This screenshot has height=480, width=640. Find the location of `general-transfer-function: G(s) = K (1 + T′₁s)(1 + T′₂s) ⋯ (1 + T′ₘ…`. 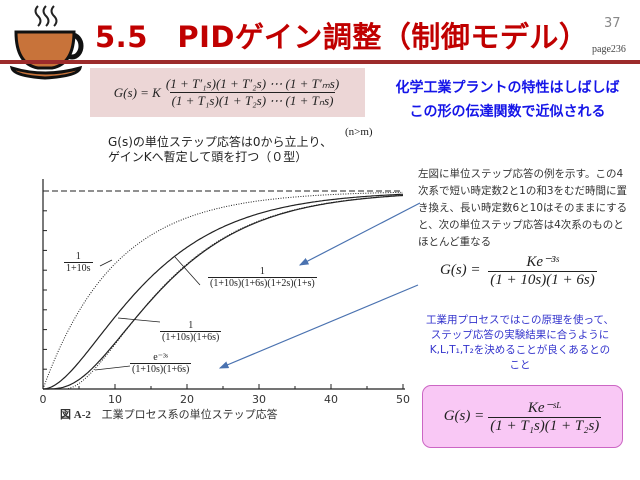

general-transfer-function: G(s) = K (1 + T′₁s)(1 + T′₂s) ⋯ (1 + T′ₘ… is located at coordinates (227, 92).